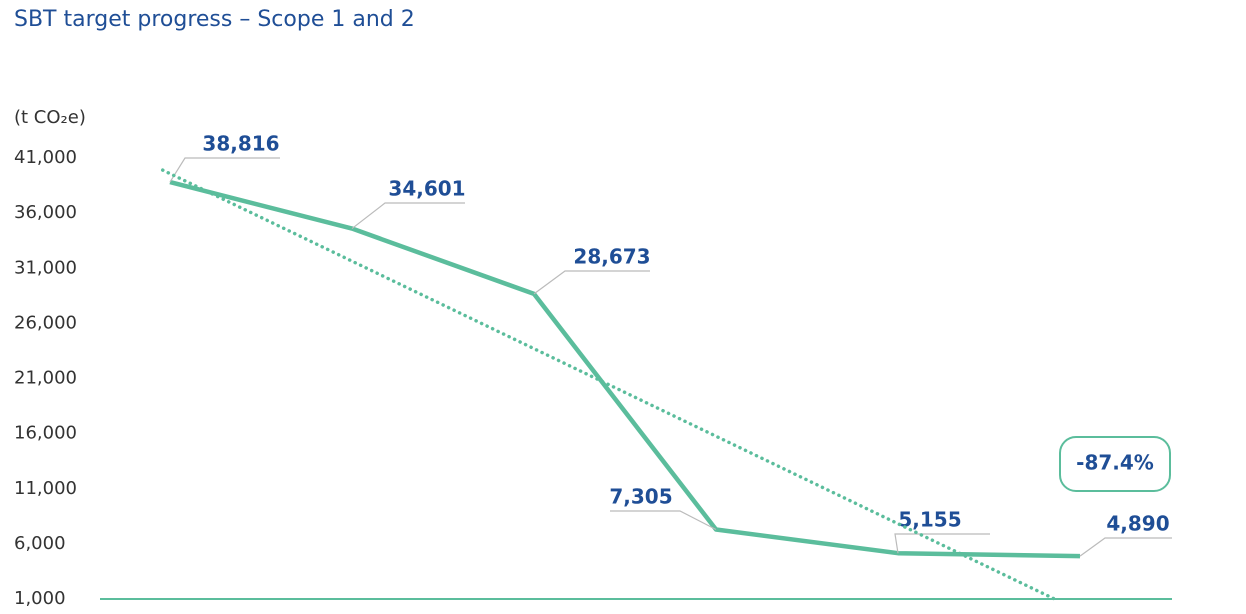 The width and height of the screenshot is (1246, 614). What do you see at coordinates (426, 189) in the screenshot?
I see `value-label: 34,601` at bounding box center [426, 189].